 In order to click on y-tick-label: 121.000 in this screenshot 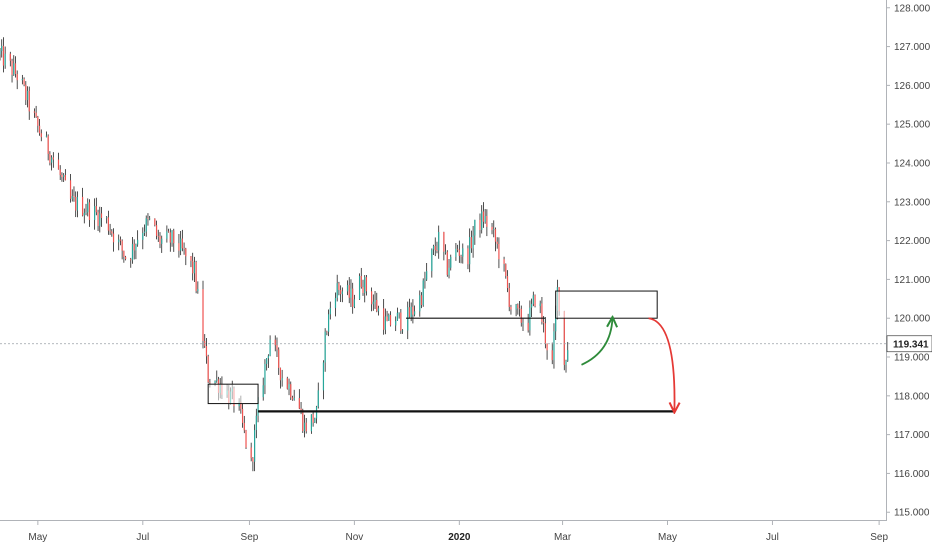, I will do `click(912, 280)`.